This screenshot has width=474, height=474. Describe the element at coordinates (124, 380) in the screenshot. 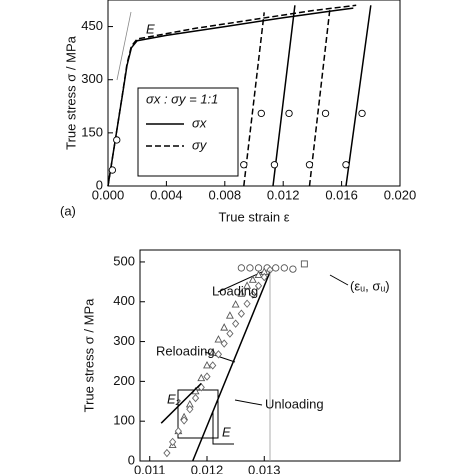

I see `y-tick-label: 200` at that location.